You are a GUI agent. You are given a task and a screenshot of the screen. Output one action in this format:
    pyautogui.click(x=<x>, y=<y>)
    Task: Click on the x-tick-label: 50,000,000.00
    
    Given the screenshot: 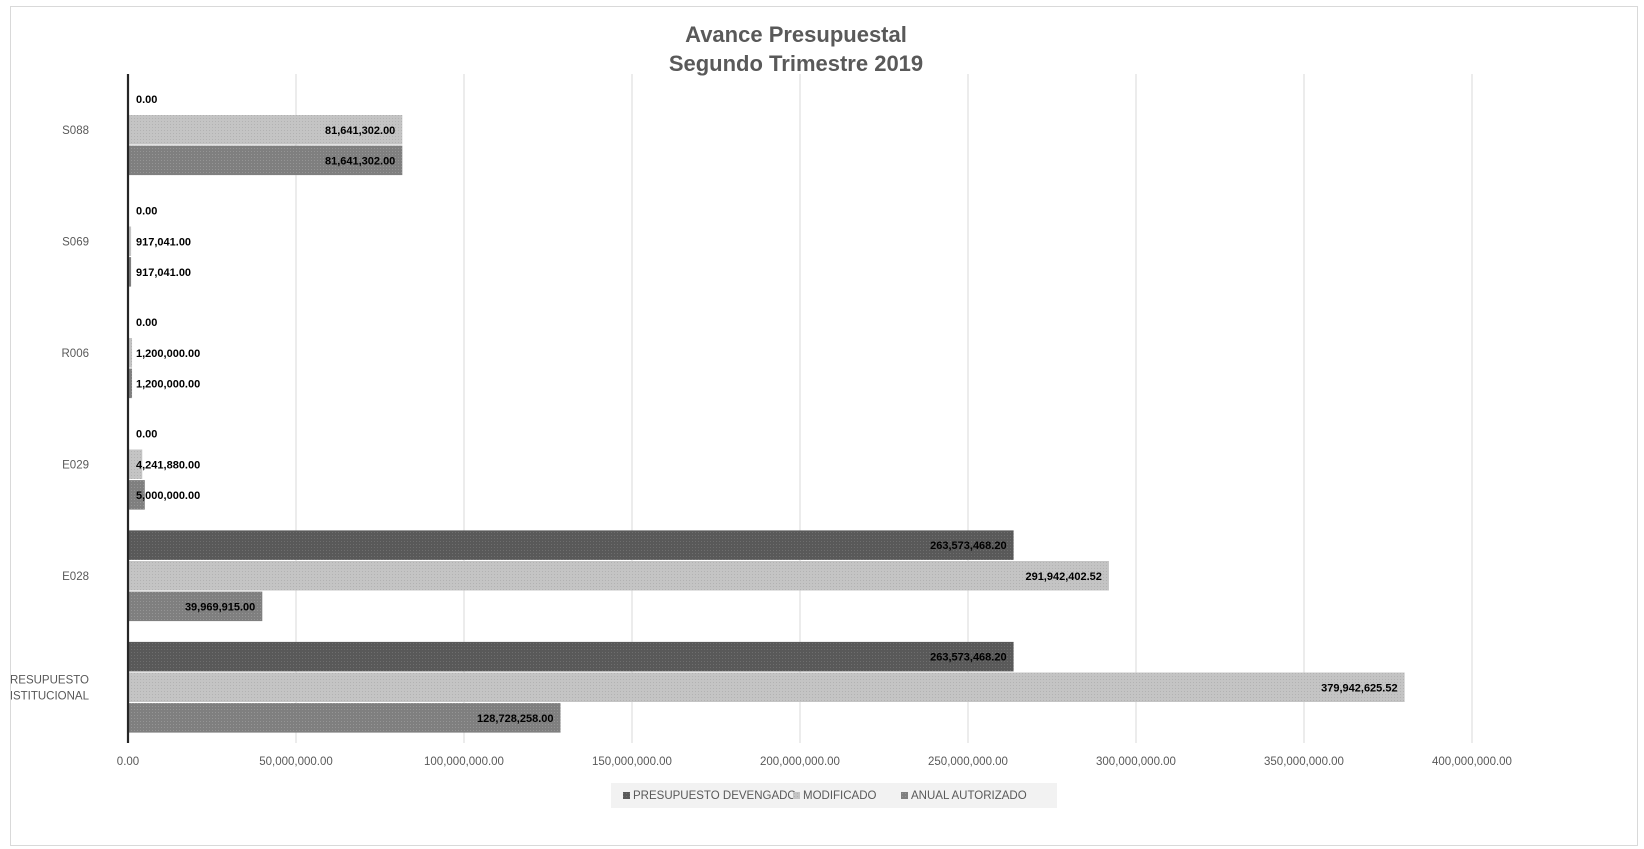 What is the action you would take?
    pyautogui.click(x=296, y=762)
    